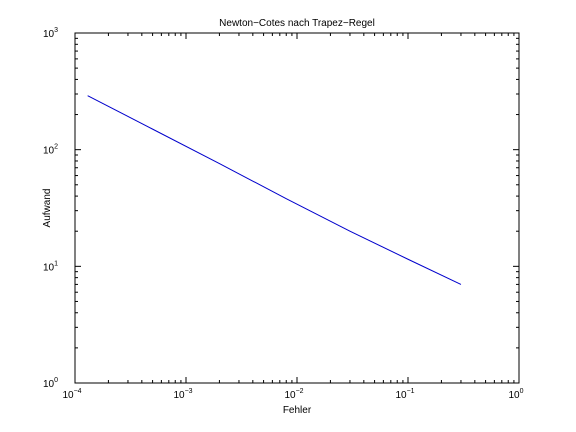  What do you see at coordinates (297, 410) in the screenshot?
I see `x-axis-label: Fehler` at bounding box center [297, 410].